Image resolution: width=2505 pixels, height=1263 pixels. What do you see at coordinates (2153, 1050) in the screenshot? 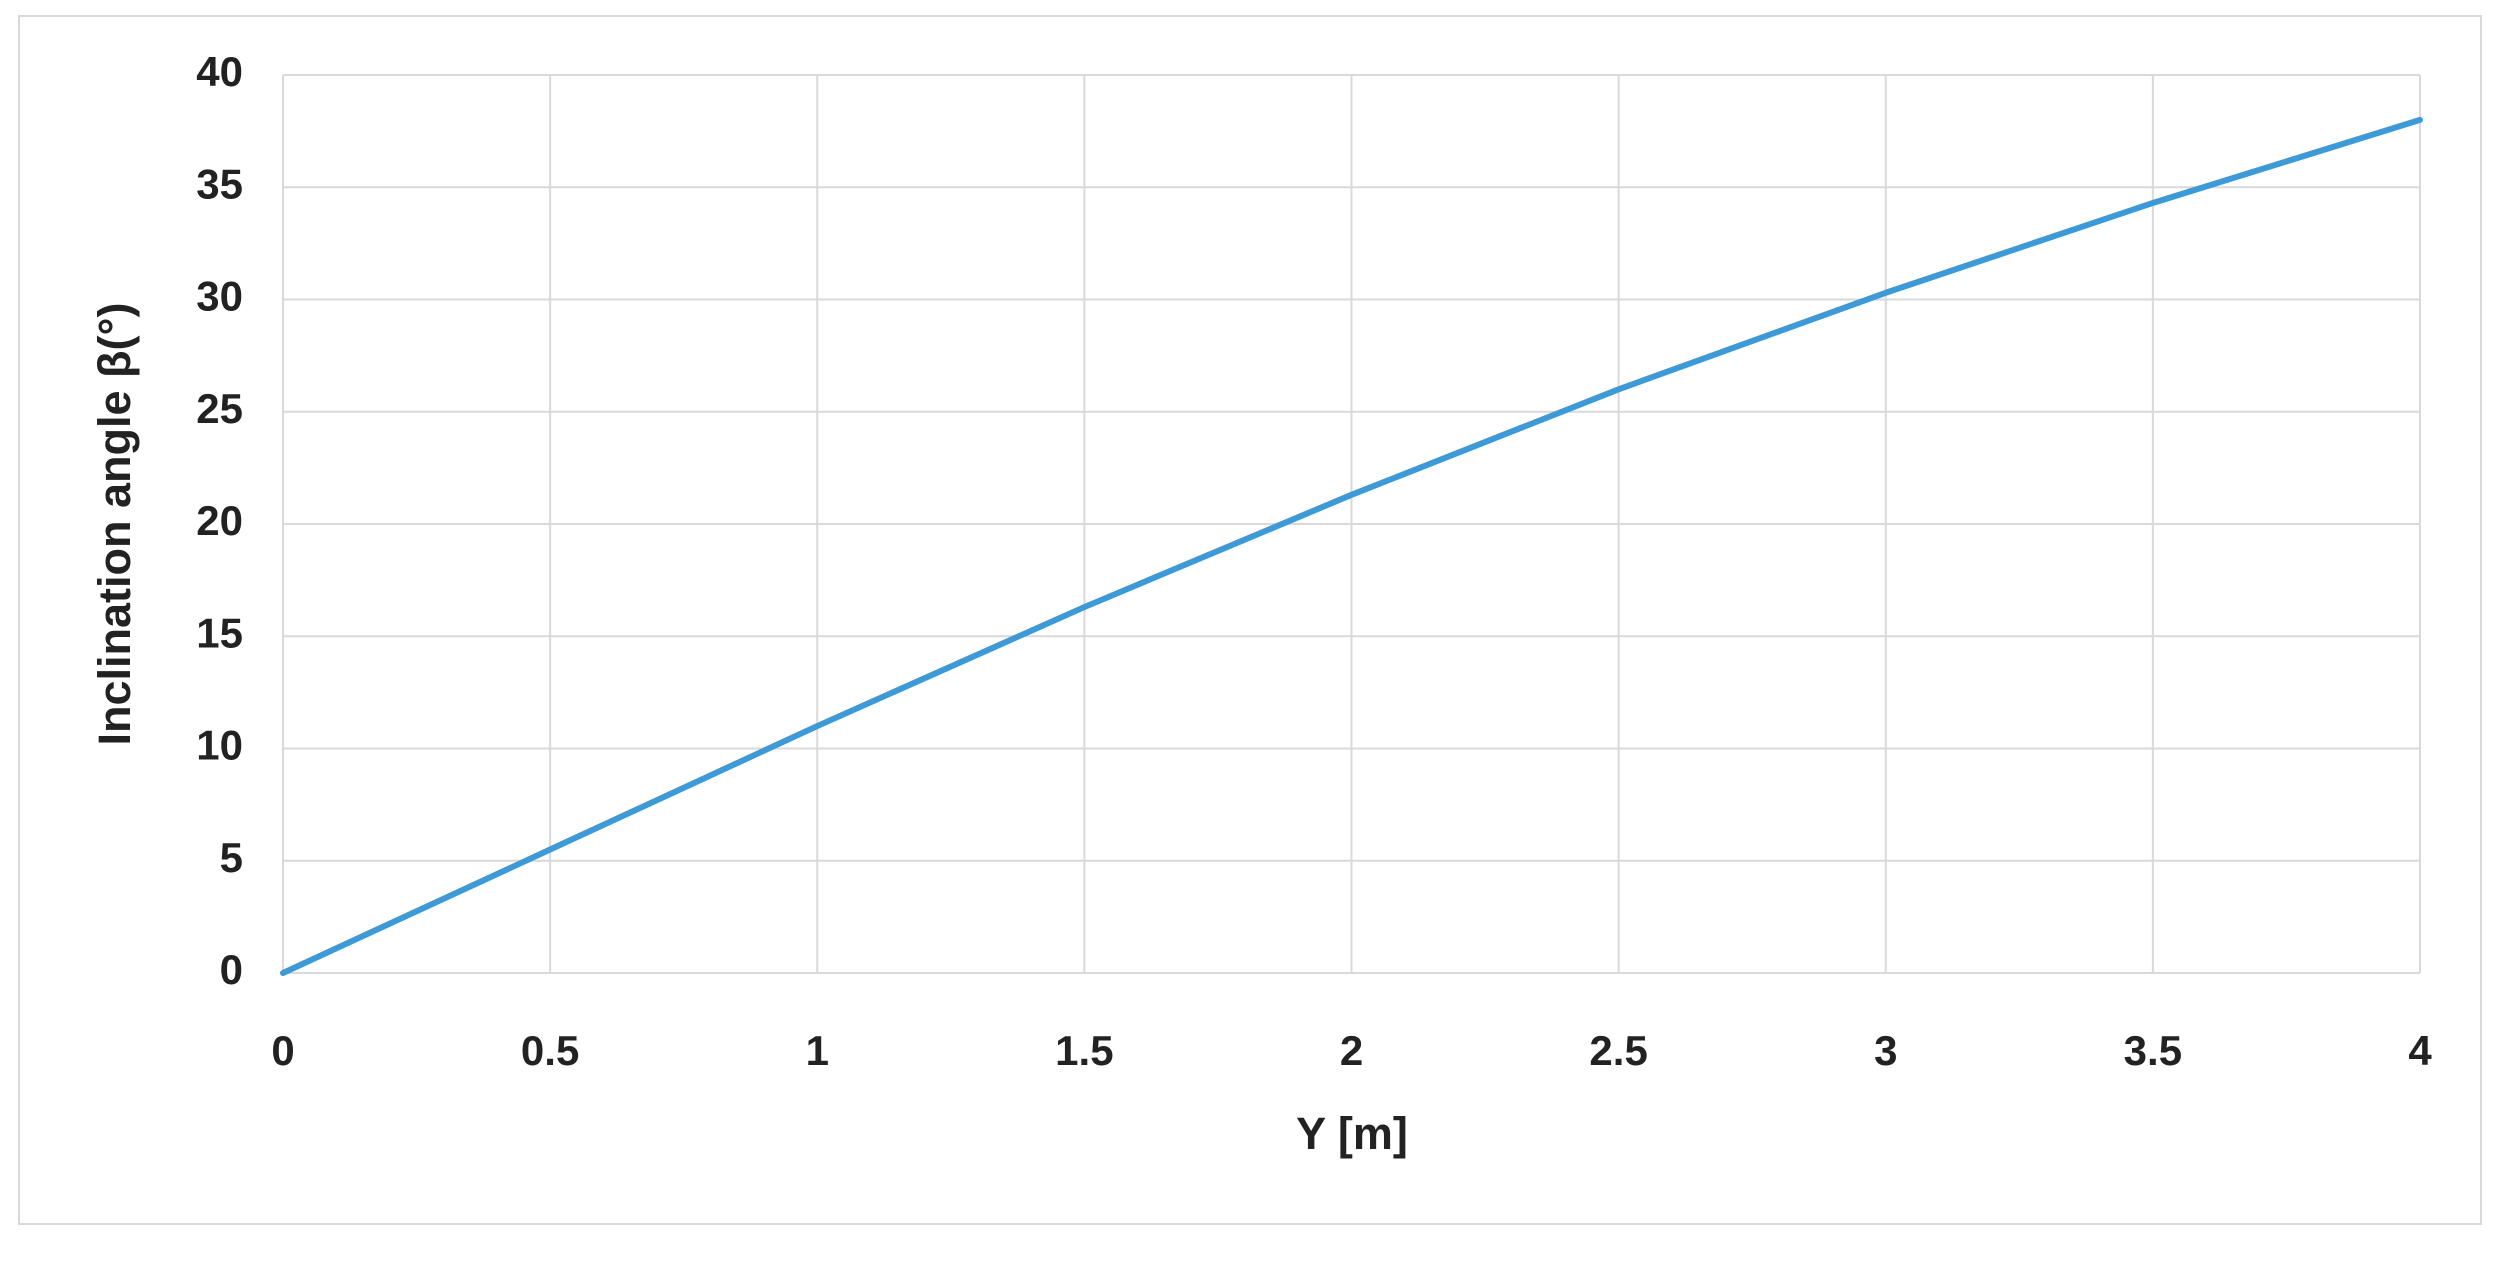
I see `x-tick-label: 3.5` at bounding box center [2153, 1050].